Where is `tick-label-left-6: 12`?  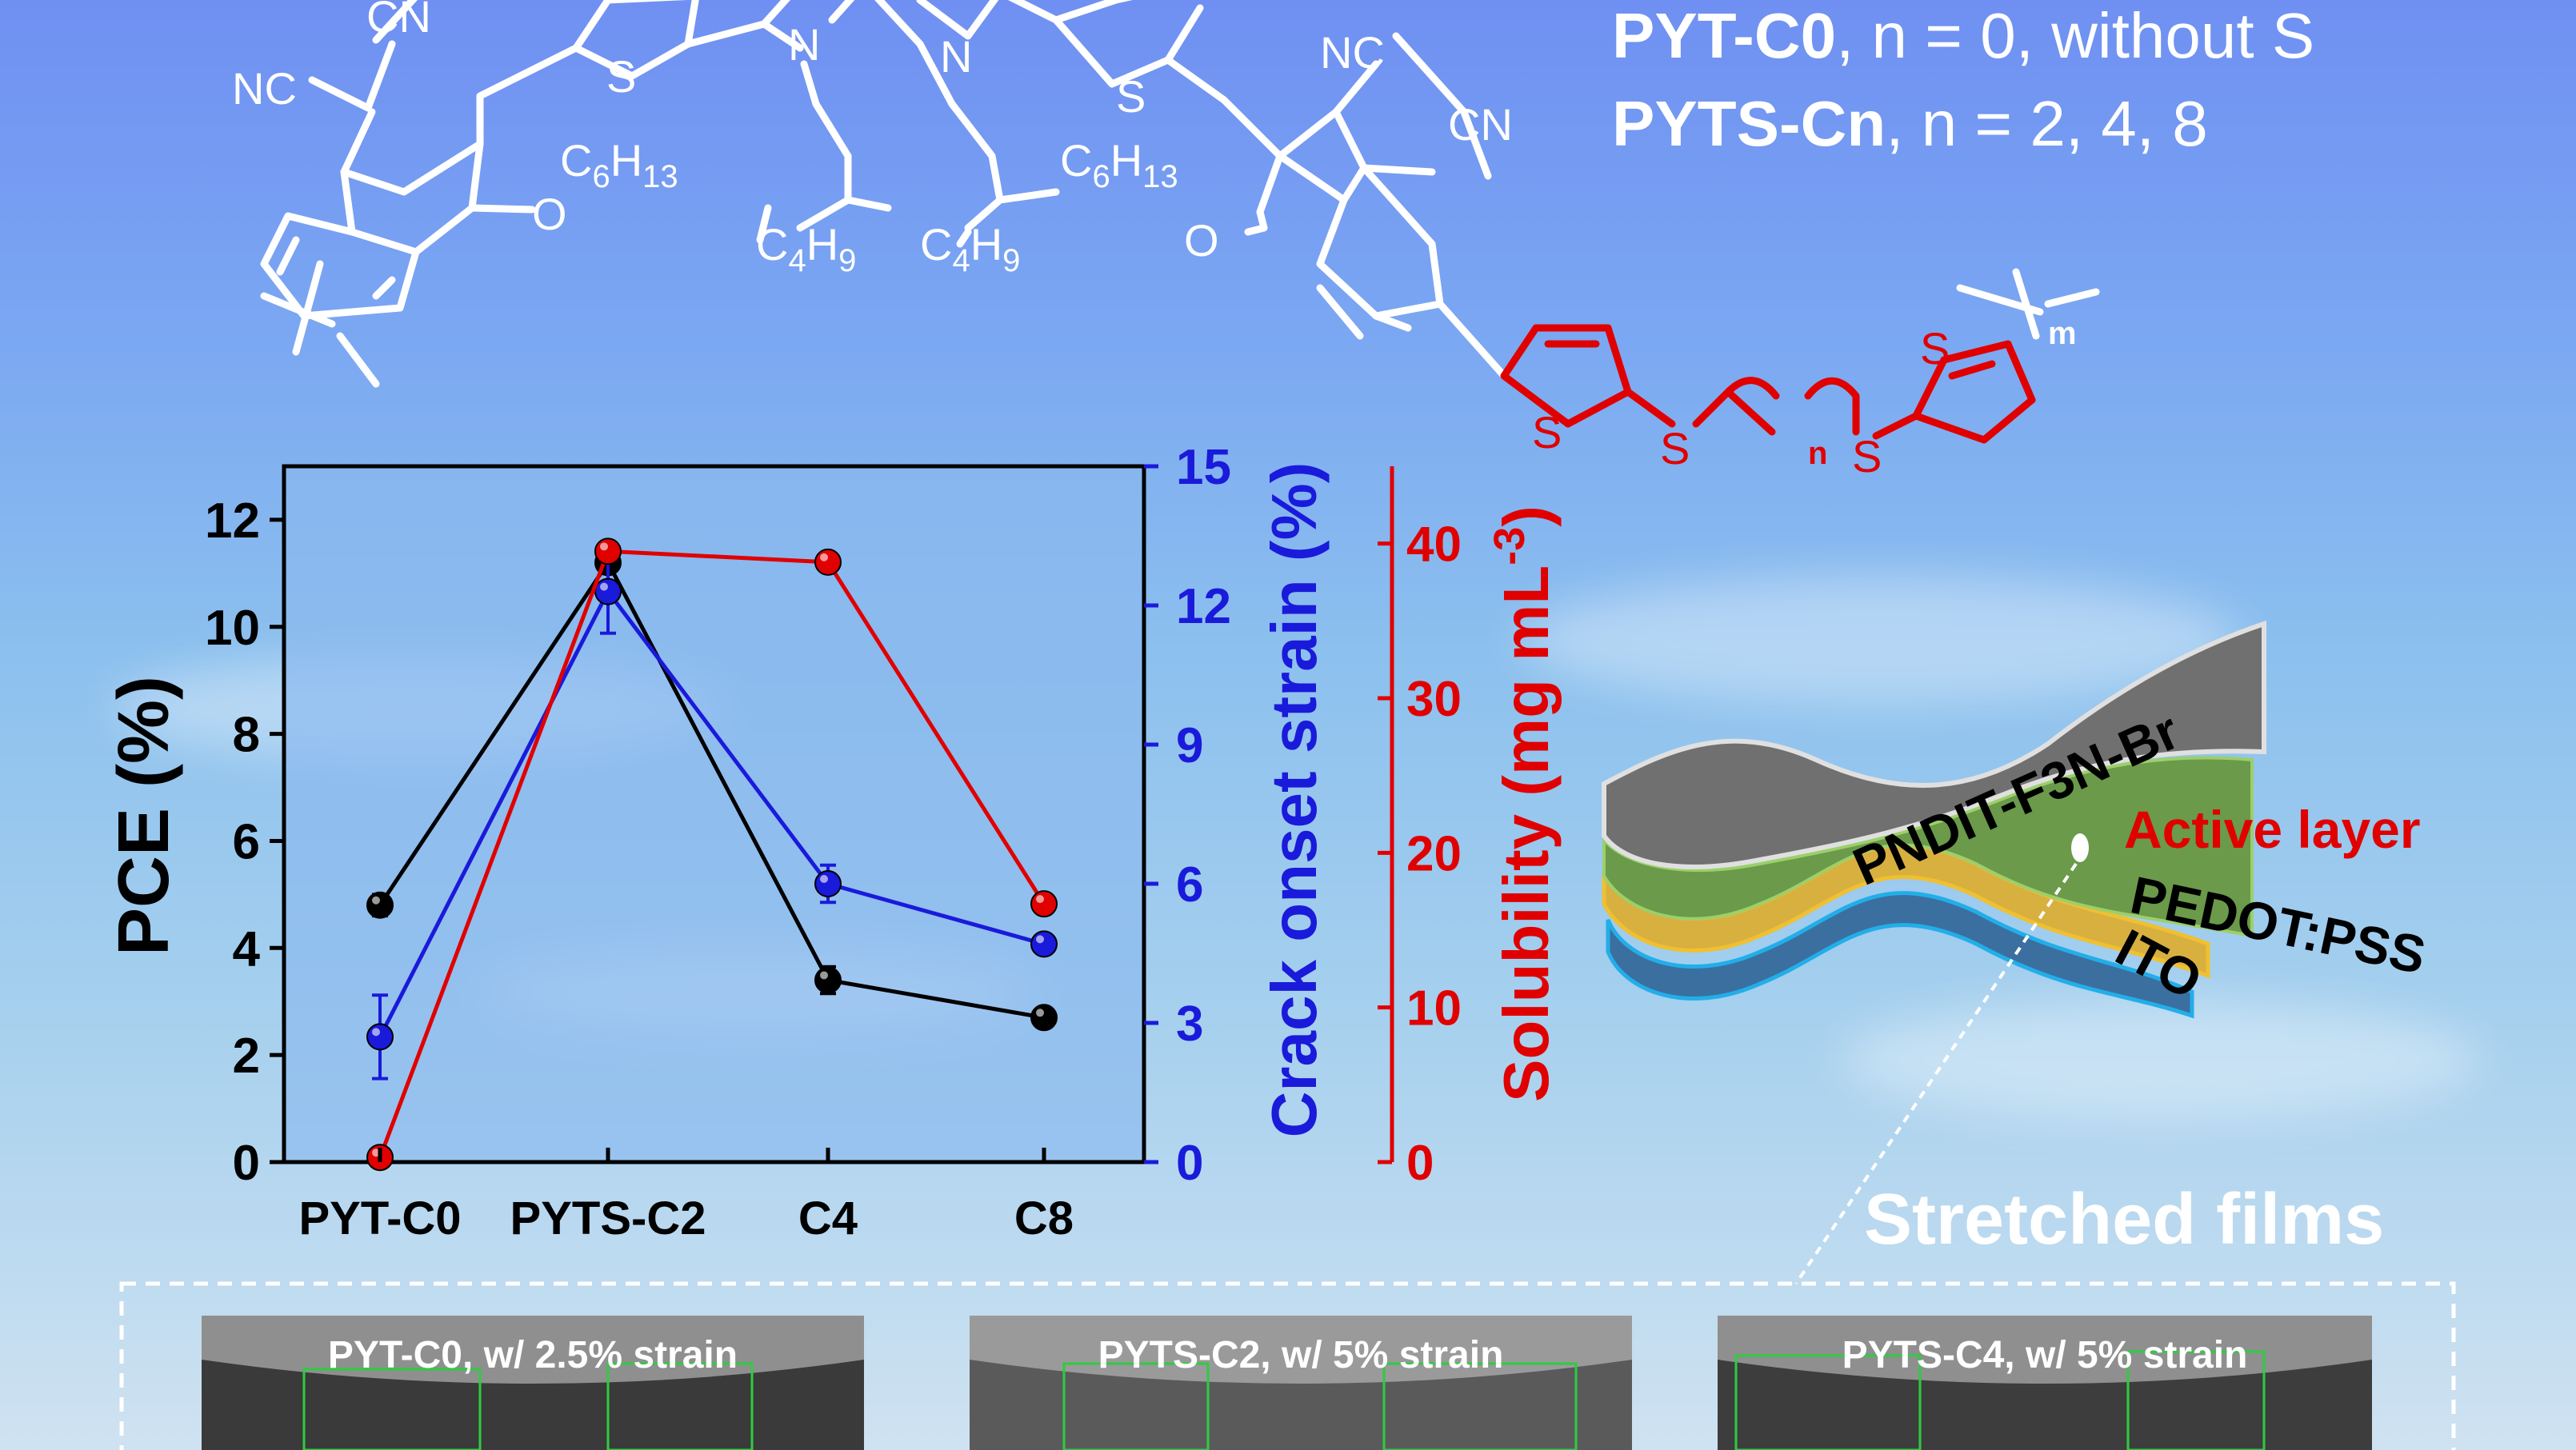
tick-label-left-6: 12 is located at coordinates (232, 521).